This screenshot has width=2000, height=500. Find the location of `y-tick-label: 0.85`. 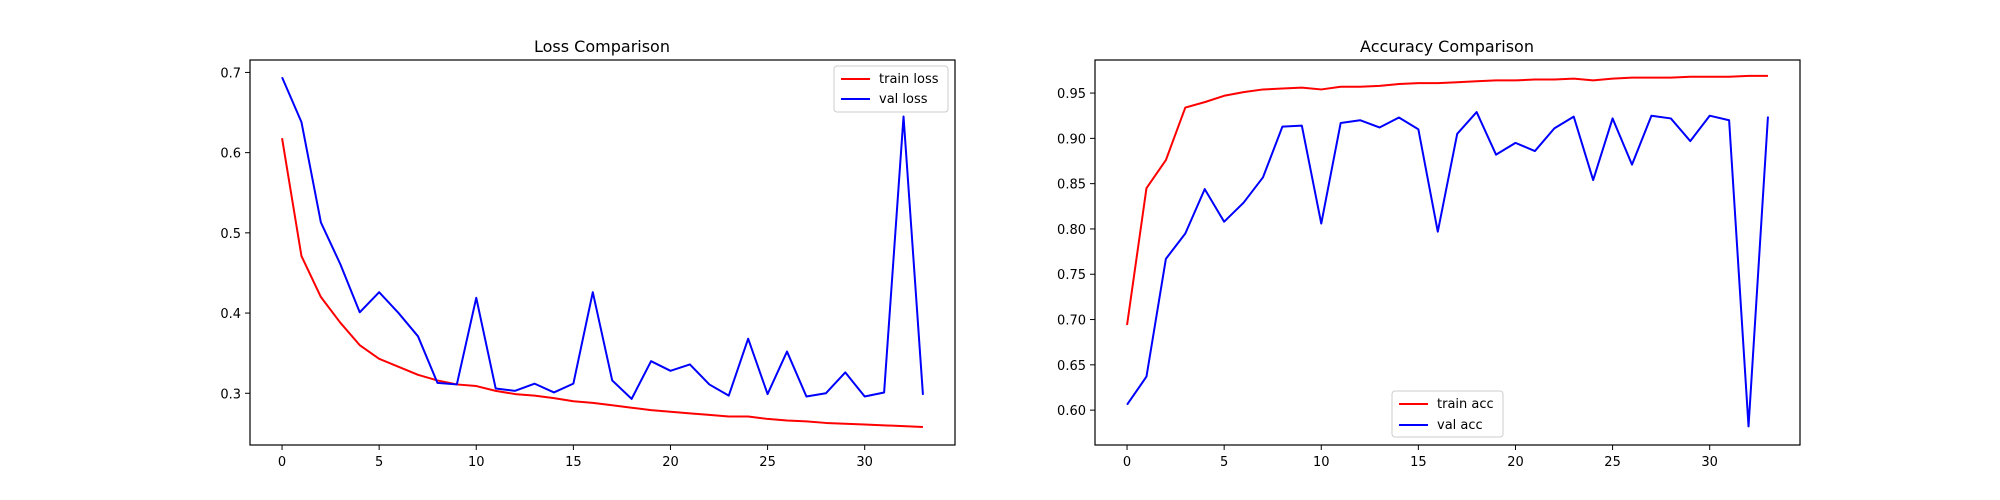

y-tick-label: 0.85 is located at coordinates (1071, 185).